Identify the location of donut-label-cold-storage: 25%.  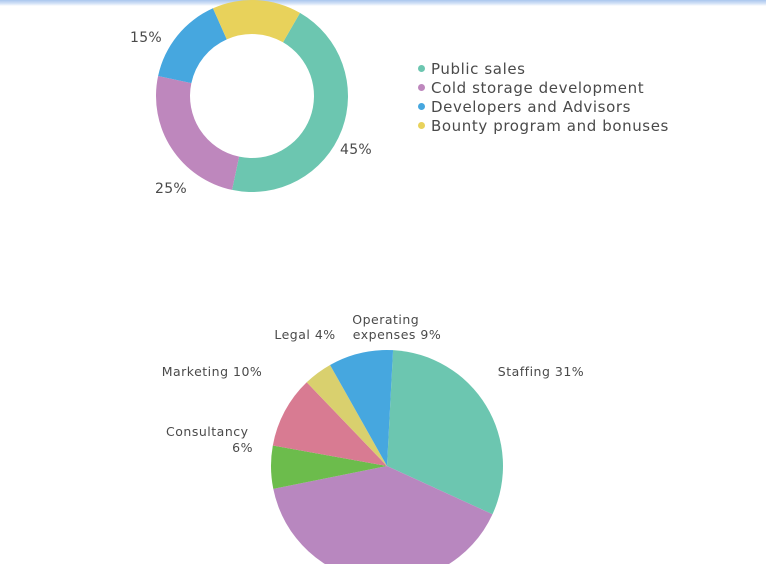
(171, 189).